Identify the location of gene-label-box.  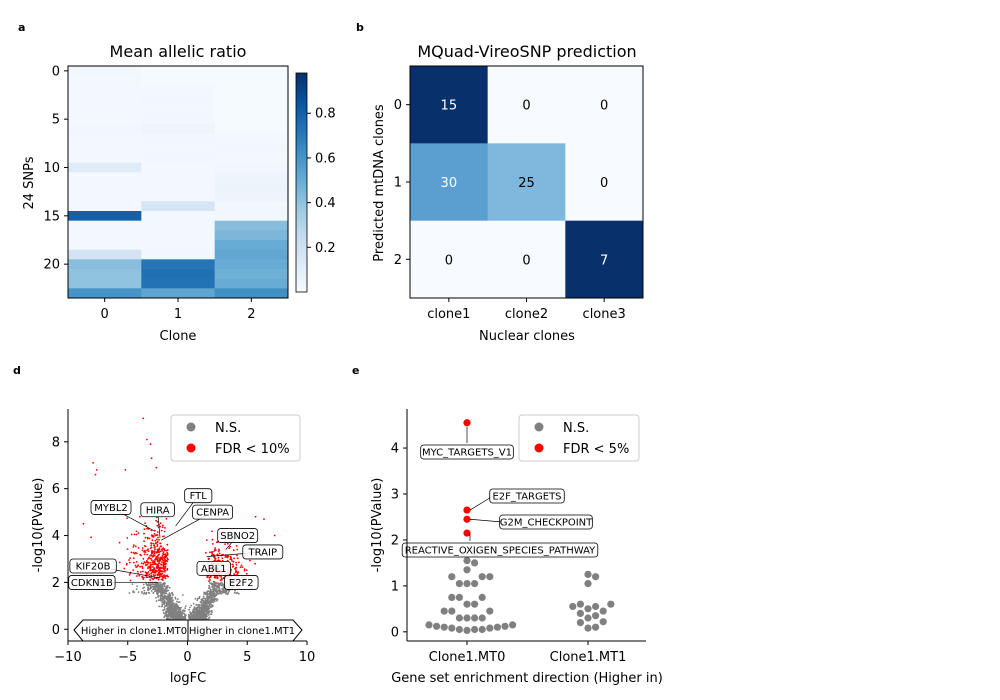
(157, 510).